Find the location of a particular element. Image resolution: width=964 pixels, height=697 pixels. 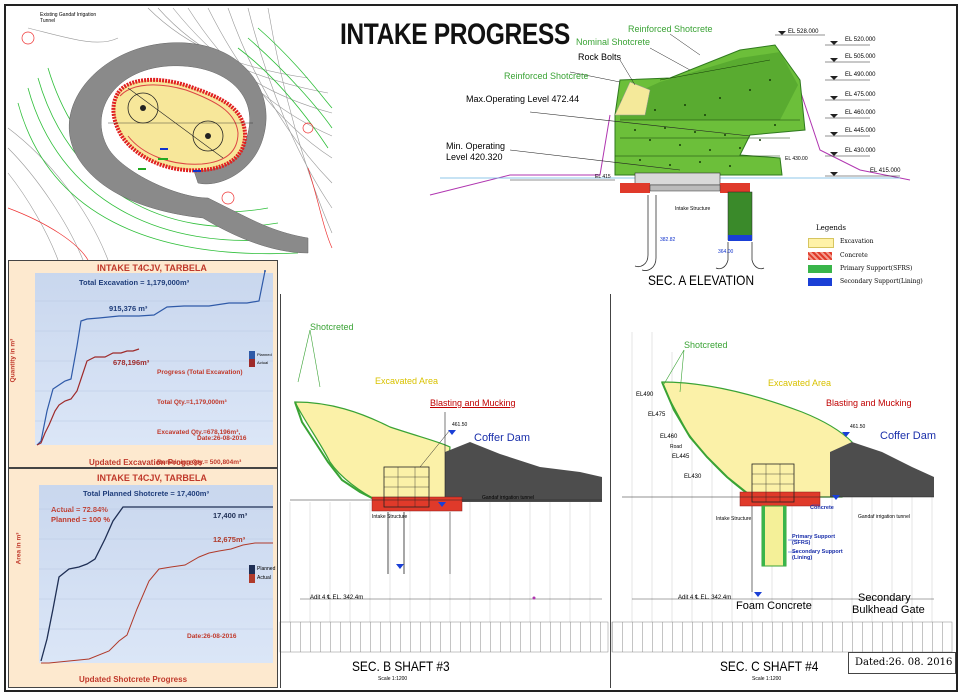

elev-label-el528: EL 528.000 is located at coordinates (803, 32).